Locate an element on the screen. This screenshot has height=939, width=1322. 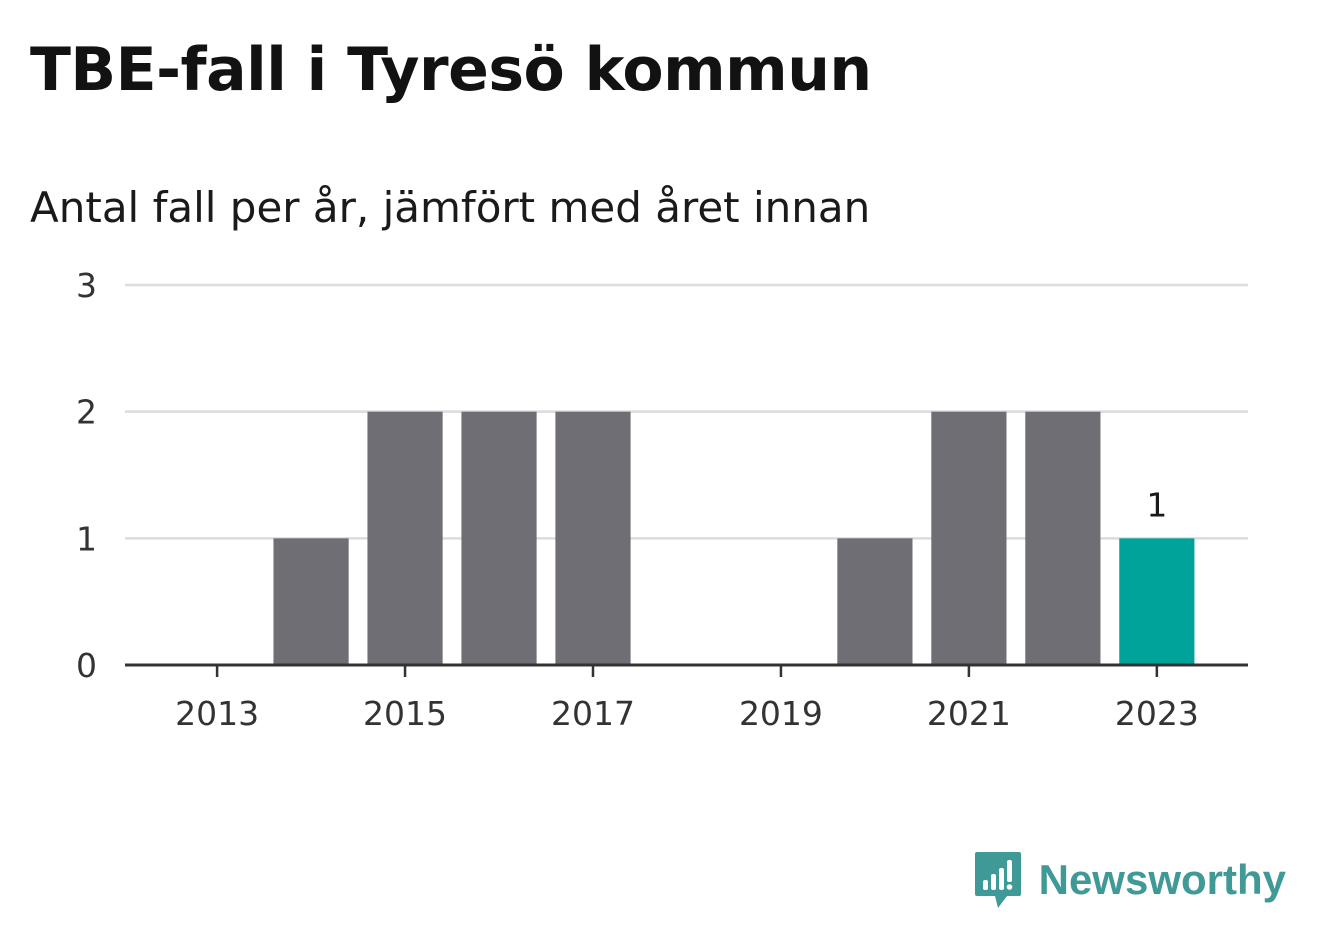
bar-2015 is located at coordinates (405, 538).